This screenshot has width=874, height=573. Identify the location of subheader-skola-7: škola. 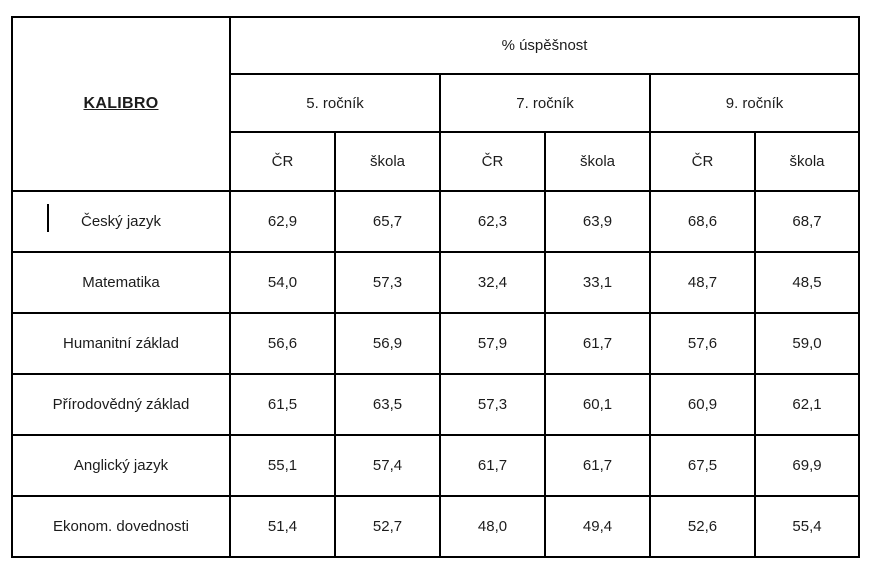
(597, 161).